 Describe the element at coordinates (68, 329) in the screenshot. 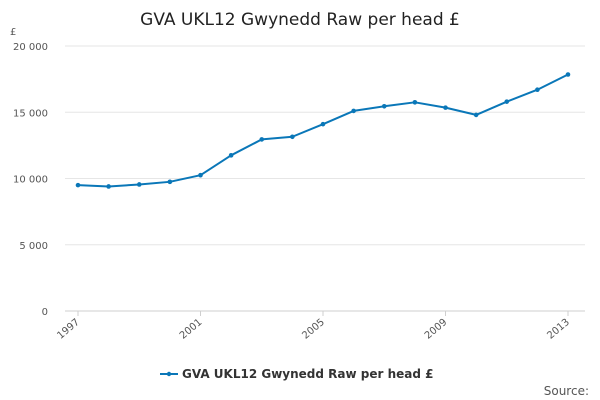

I see `x-tick-label: 1997` at that location.